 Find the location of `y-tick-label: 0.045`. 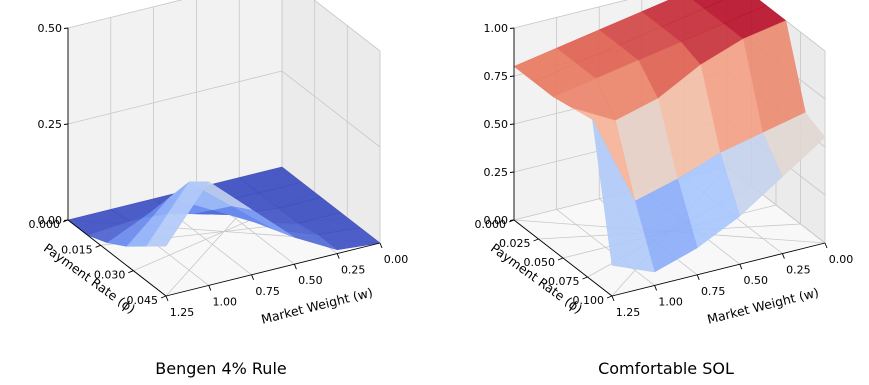

y-tick-label: 0.045 is located at coordinates (143, 300).